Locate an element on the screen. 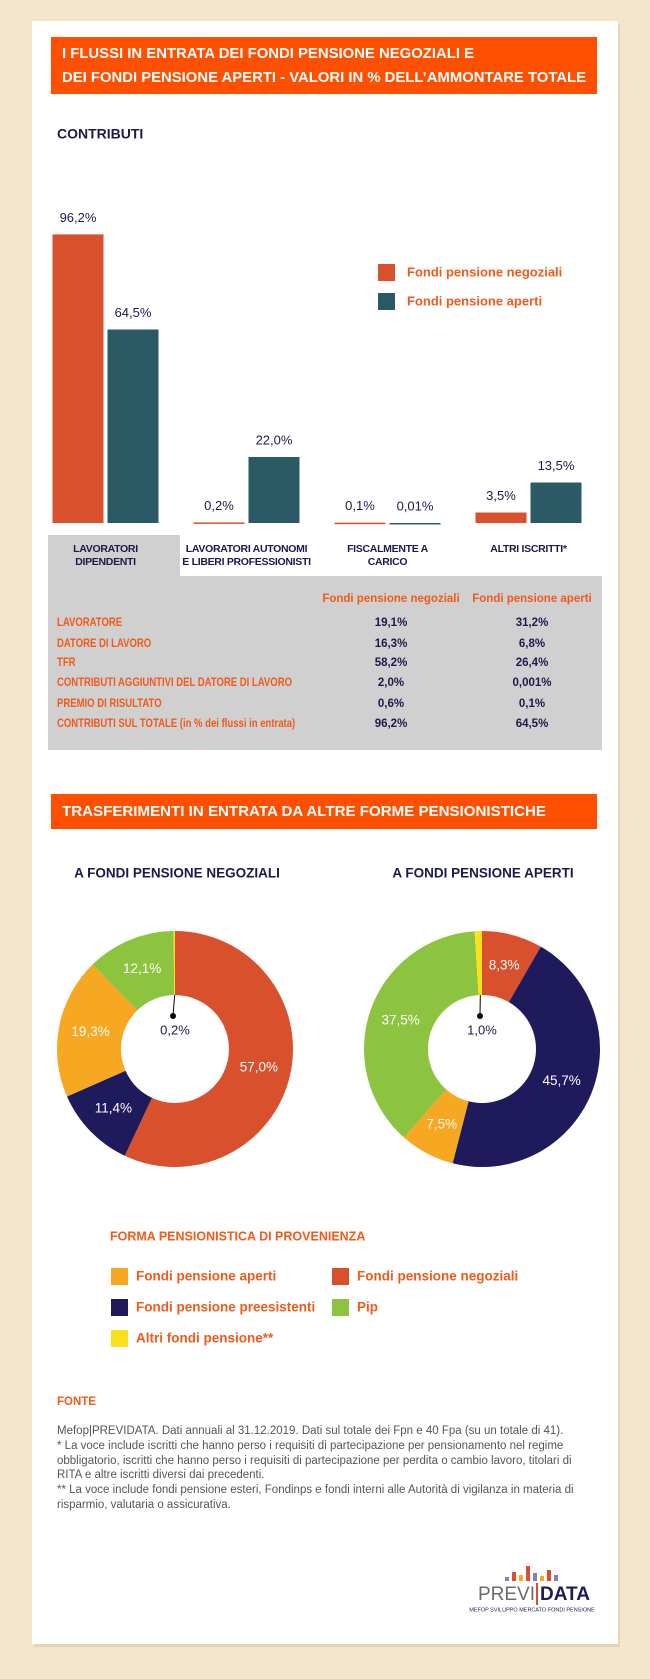 This screenshot has height=1679, width=650. table-cell: 0,6% is located at coordinates (391, 704).